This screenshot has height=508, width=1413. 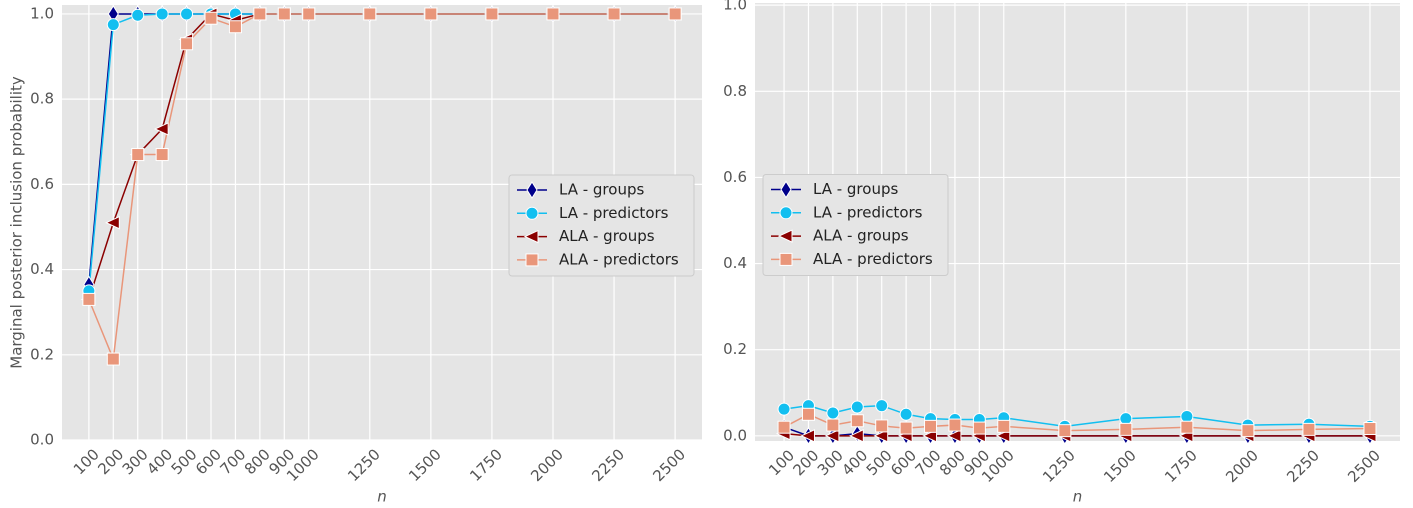 I want to click on y-axis-label: Marginal posterior inclusion probability, so click(x=17, y=222).